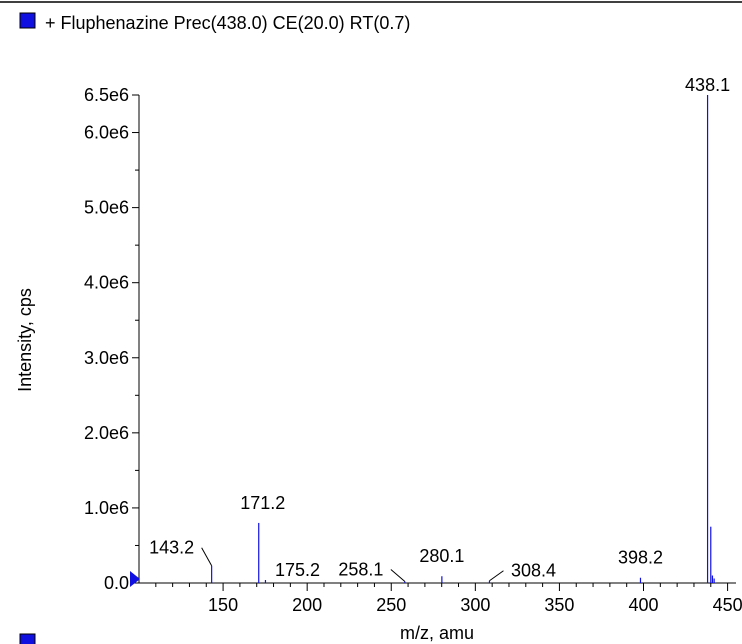 Image resolution: width=742 pixels, height=644 pixels. I want to click on y-tick-label: 1.0e6, so click(106, 508).